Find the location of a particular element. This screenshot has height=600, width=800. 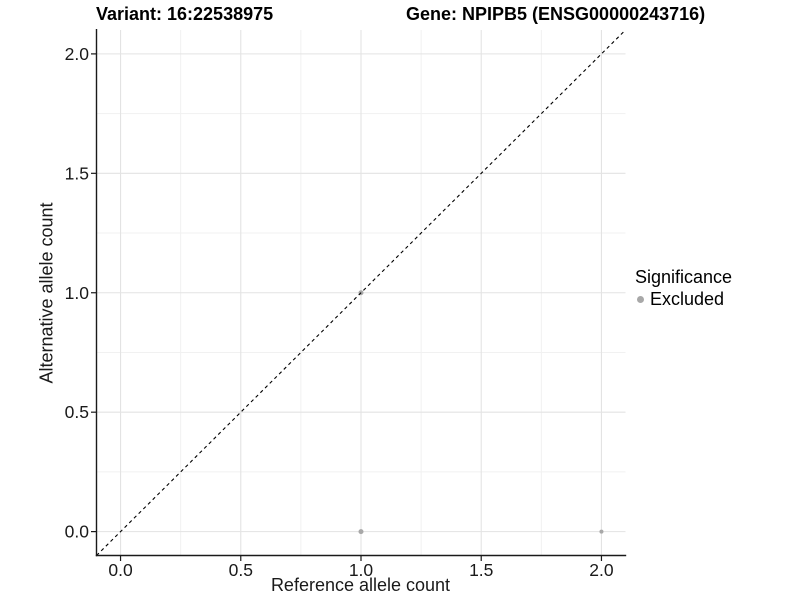

x-axis-title: Reference allele count is located at coordinates (360, 585).